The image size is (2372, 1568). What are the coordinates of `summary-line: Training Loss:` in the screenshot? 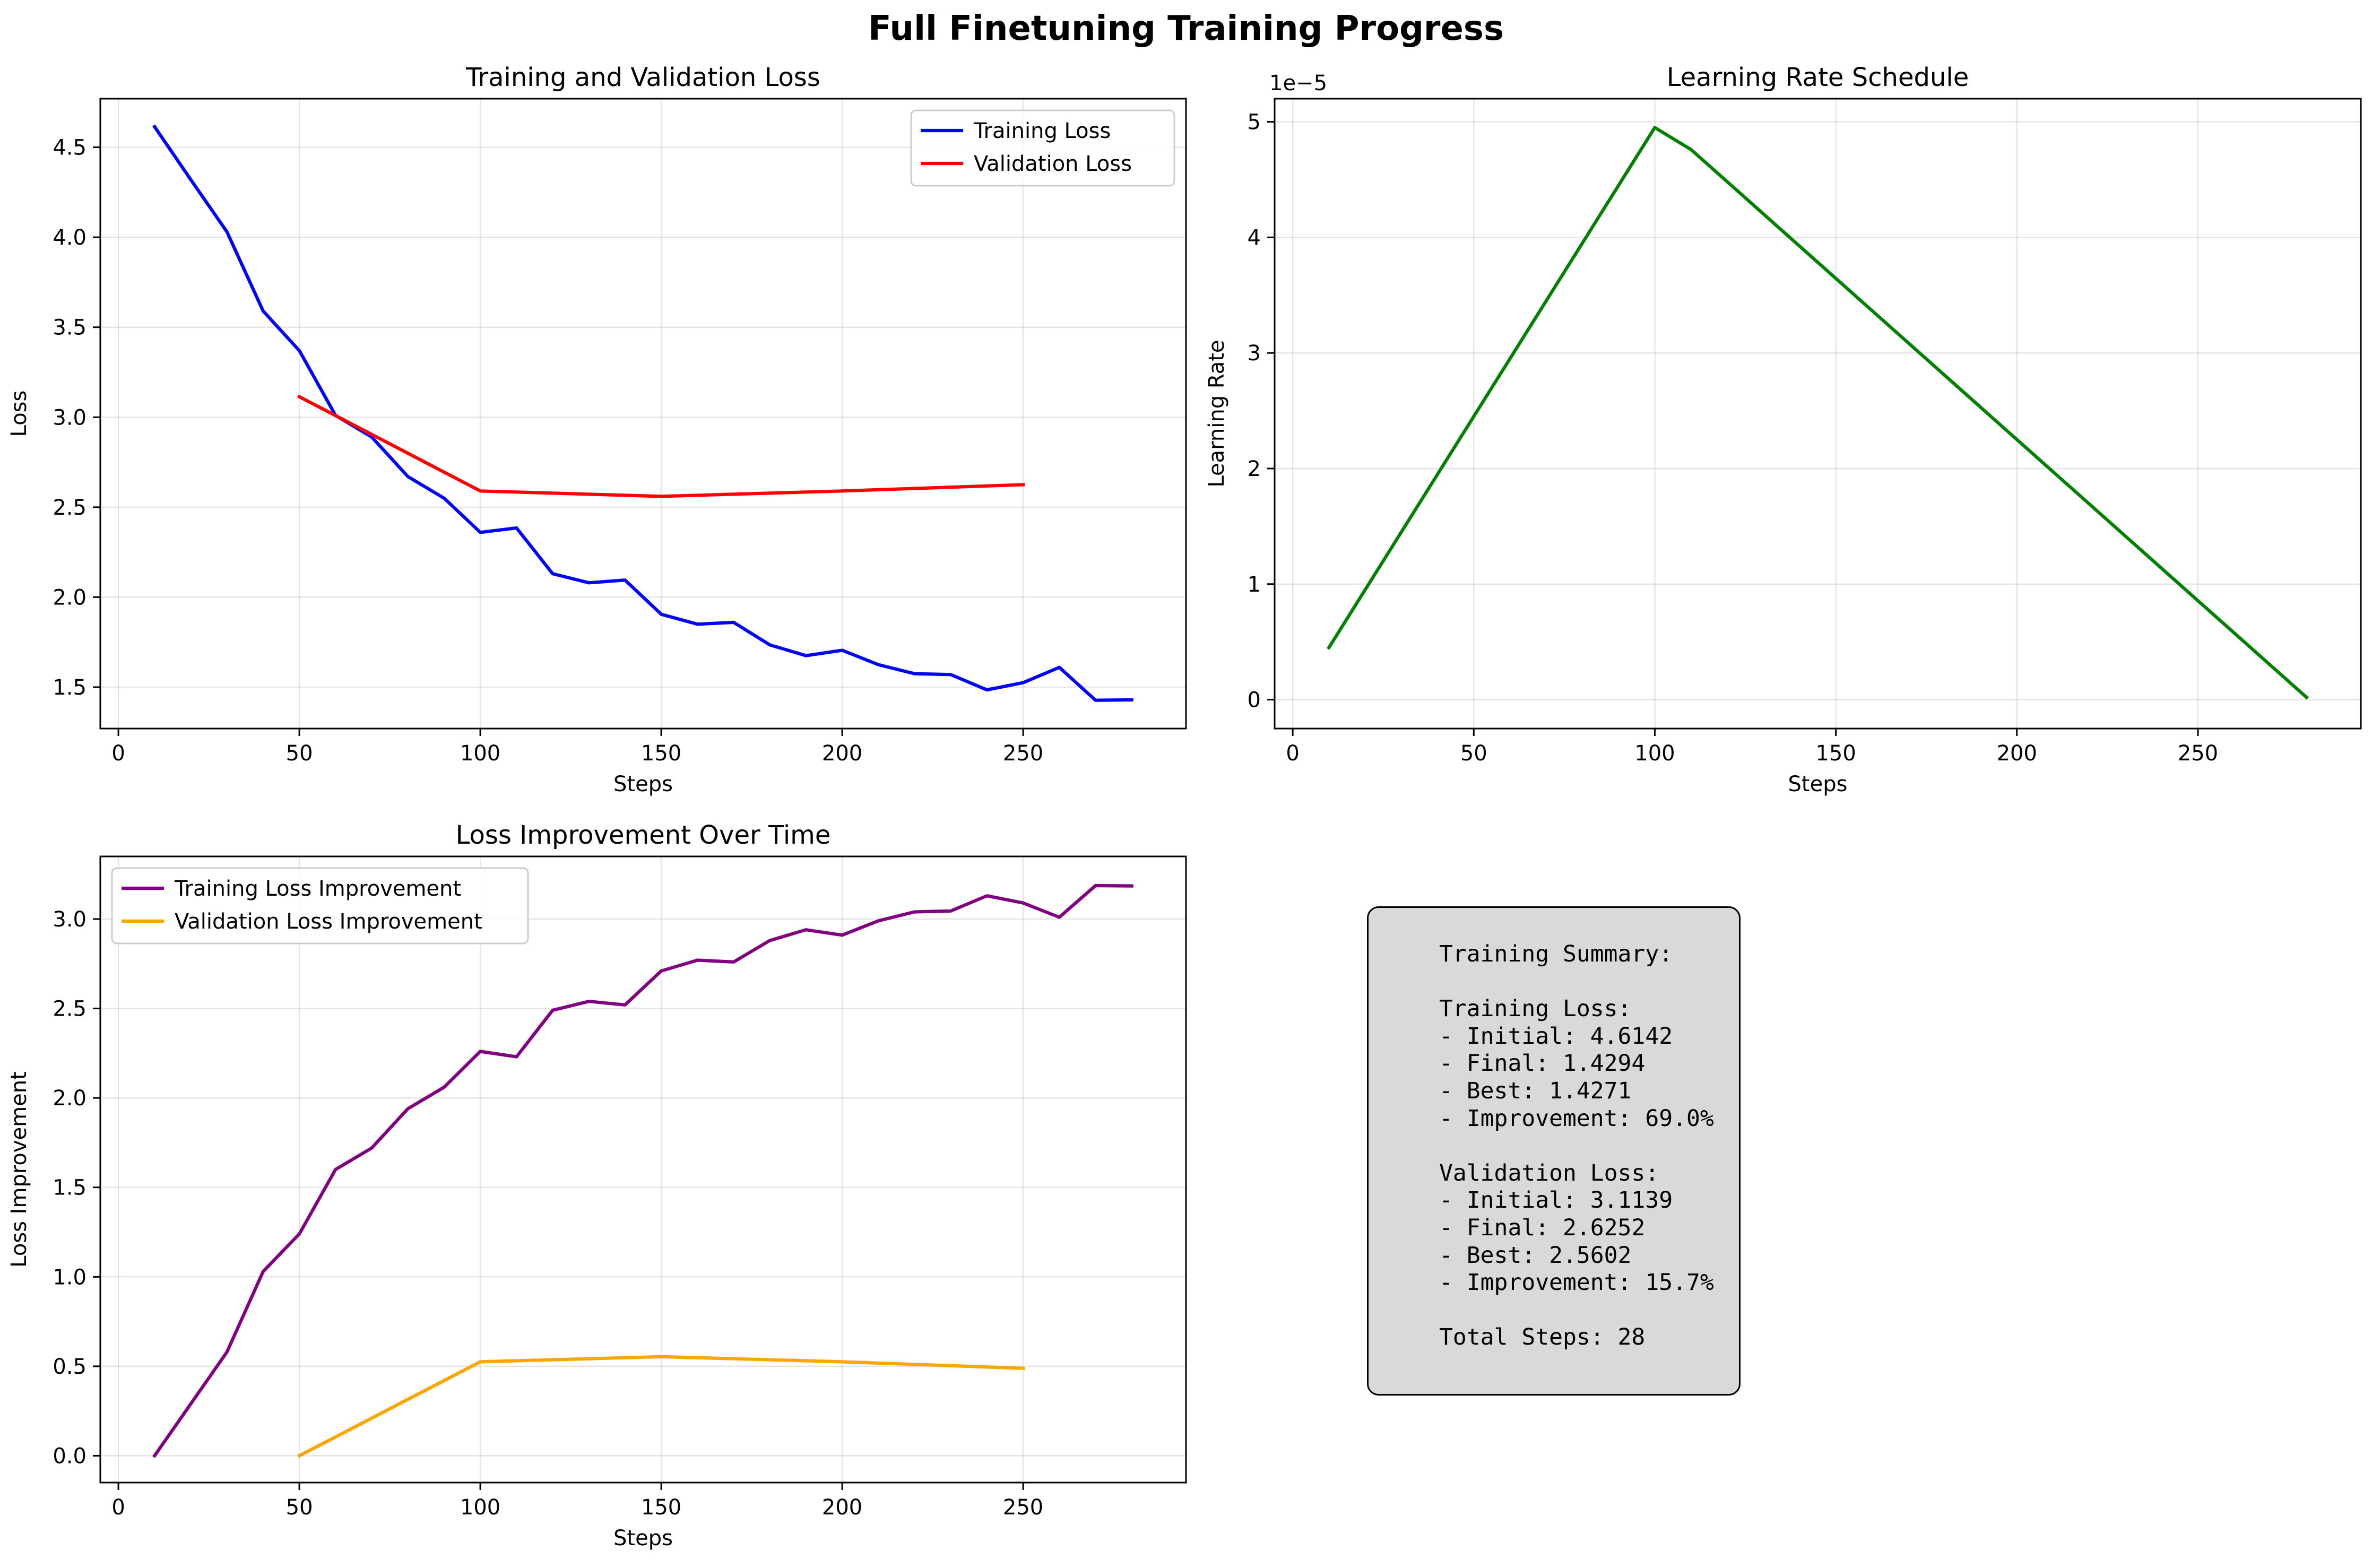 It's located at (1535, 1009).